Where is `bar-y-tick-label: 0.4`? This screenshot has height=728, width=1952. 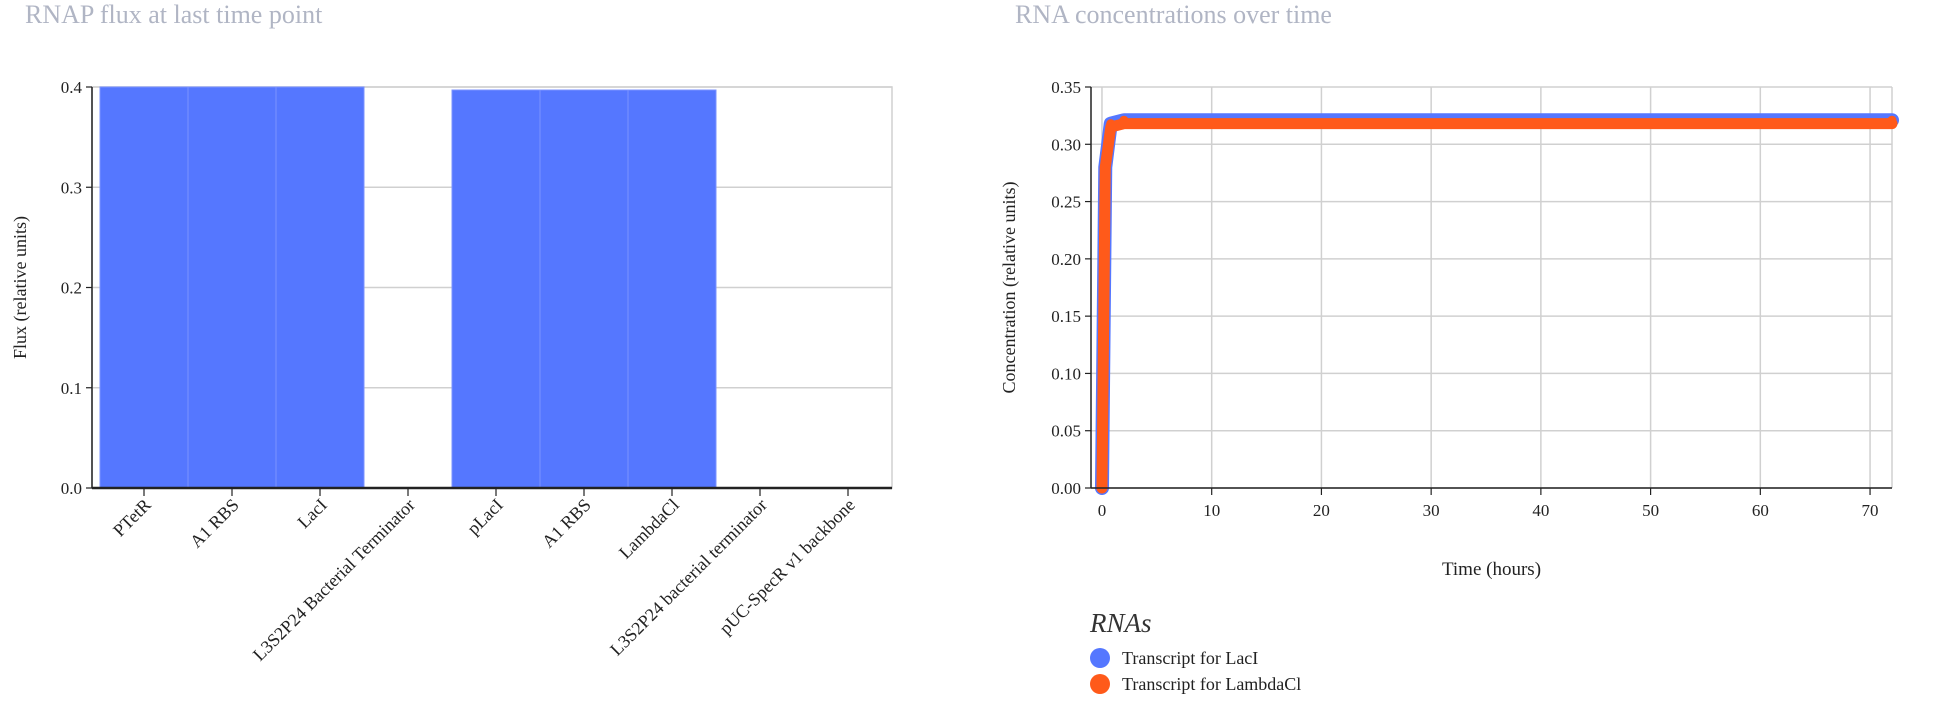 bar-y-tick-label: 0.4 is located at coordinates (72, 87).